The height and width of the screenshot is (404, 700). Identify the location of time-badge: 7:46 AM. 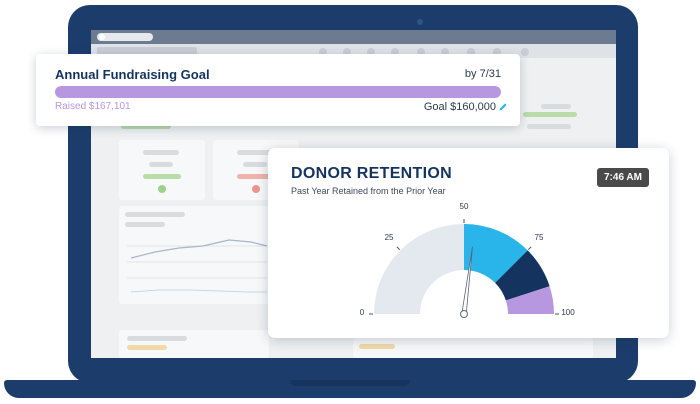
(623, 177).